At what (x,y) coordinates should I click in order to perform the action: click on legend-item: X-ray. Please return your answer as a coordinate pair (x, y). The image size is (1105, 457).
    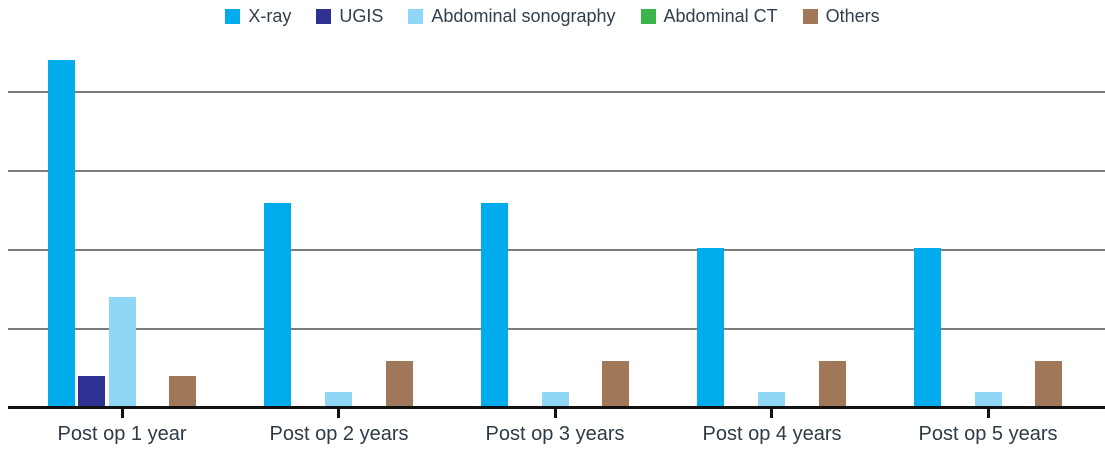
    Looking at the image, I should click on (258, 16).